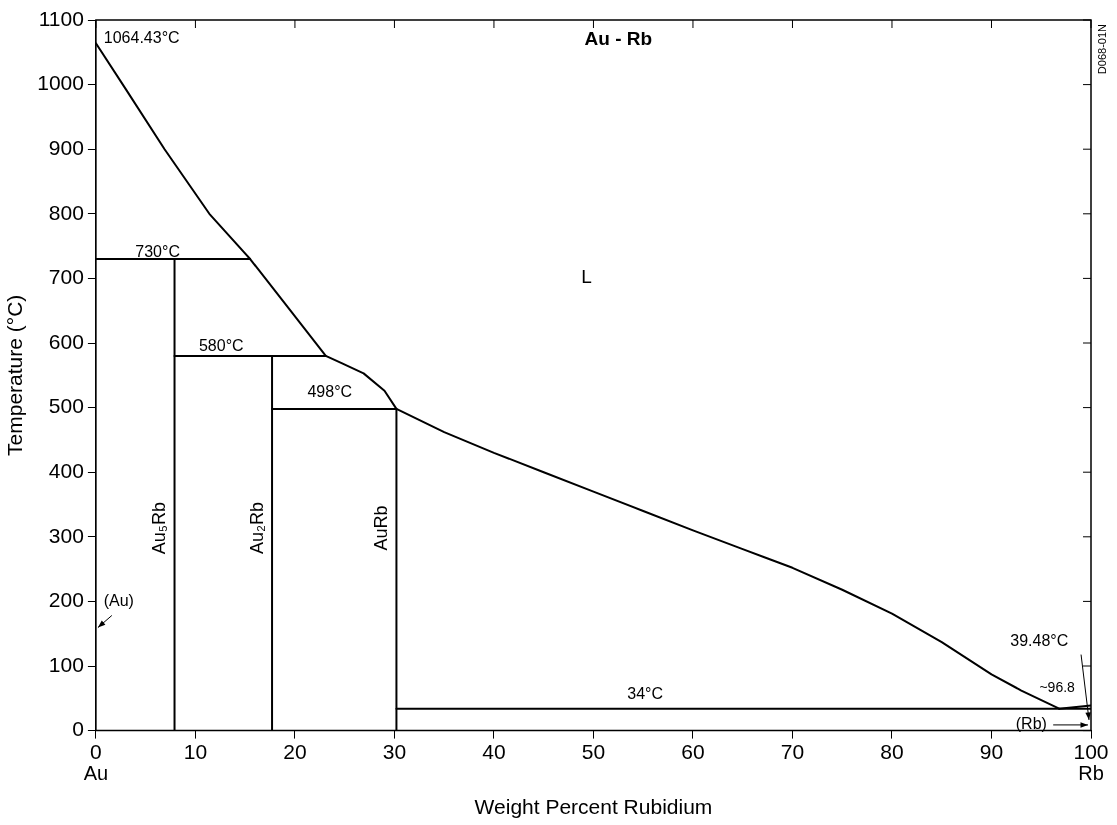 The image size is (1117, 825). I want to click on y-tick-label: 1000, so click(60, 83).